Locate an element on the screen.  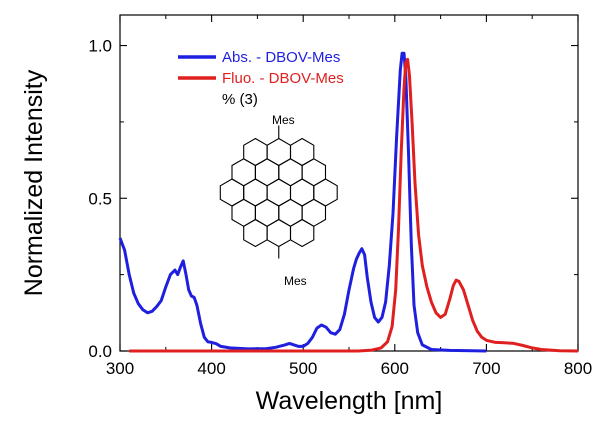
x-tick-label: 500 is located at coordinates (303, 368).